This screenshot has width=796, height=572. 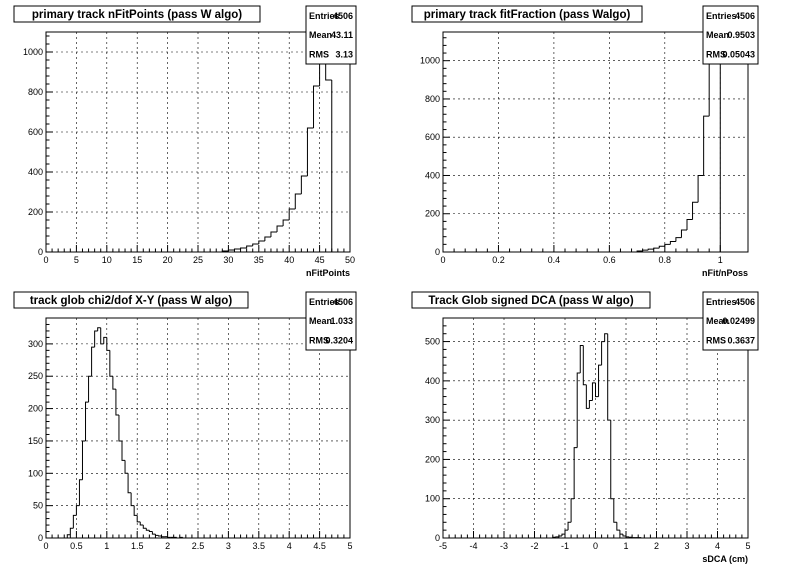 I want to click on c2-x-tick-label-3: 1.5, so click(x=137, y=546).